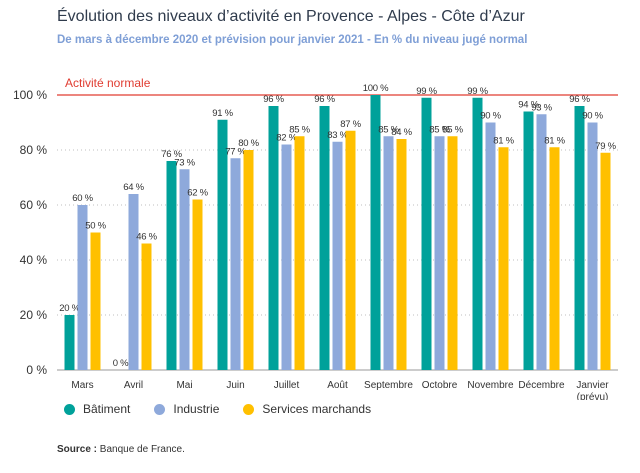 Image resolution: width=640 pixels, height=473 pixels. What do you see at coordinates (337, 385) in the screenshot?
I see `x-tick-label: Août` at bounding box center [337, 385].